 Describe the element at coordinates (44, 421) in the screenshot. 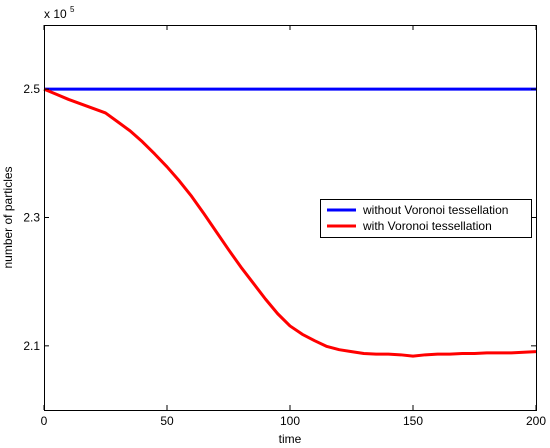

I see `x-tick-label: 0` at that location.